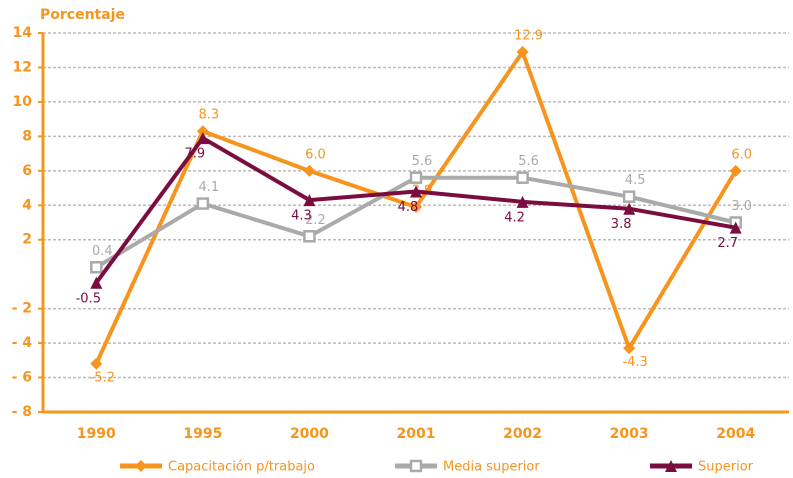 The image size is (793, 478). Describe the element at coordinates (27, 171) in the screenshot. I see `y-tick-label: 6` at that location.